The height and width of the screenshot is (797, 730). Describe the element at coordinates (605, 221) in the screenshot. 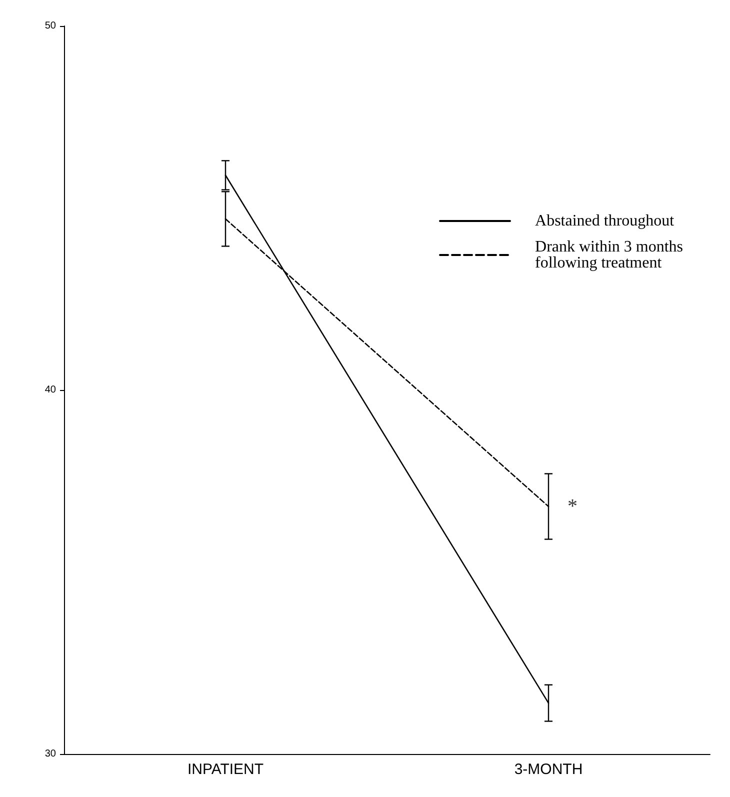

I see `legend-label: Abstained throughout` at that location.